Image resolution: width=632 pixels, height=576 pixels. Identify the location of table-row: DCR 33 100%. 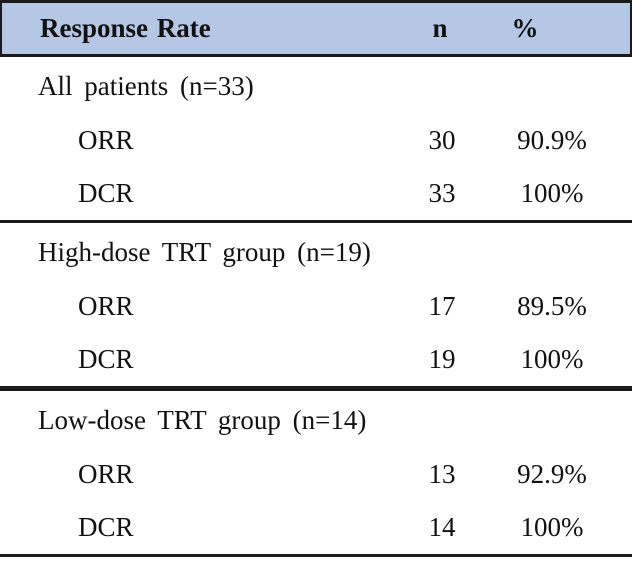
(316, 193).